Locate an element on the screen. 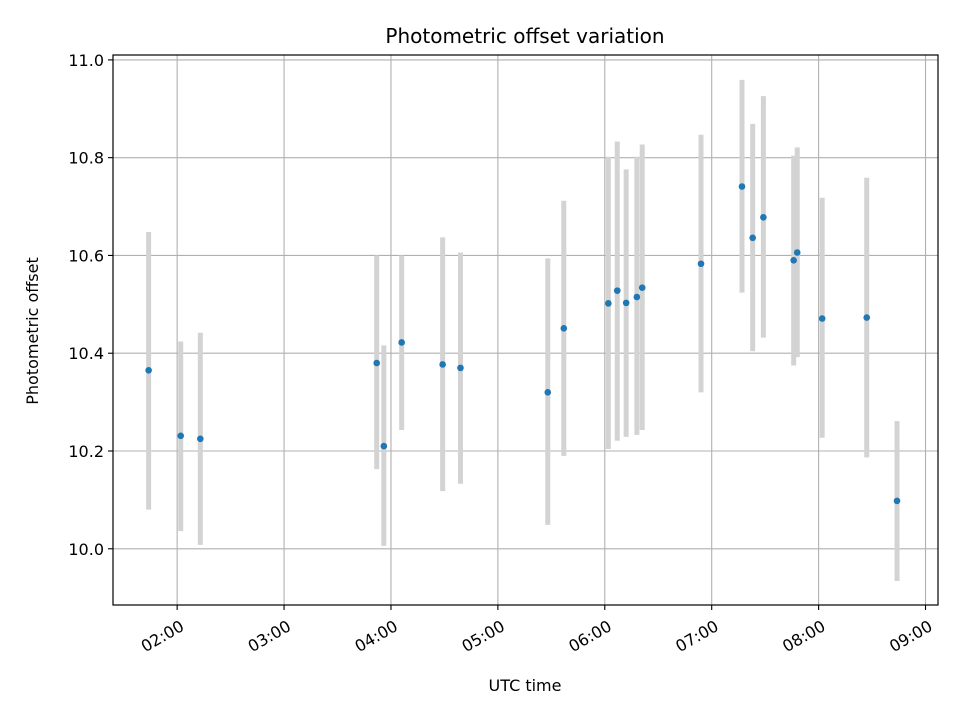 Image resolution: width=960 pixels, height=720 pixels. y-tick-label: 10.8 is located at coordinates (86, 158).